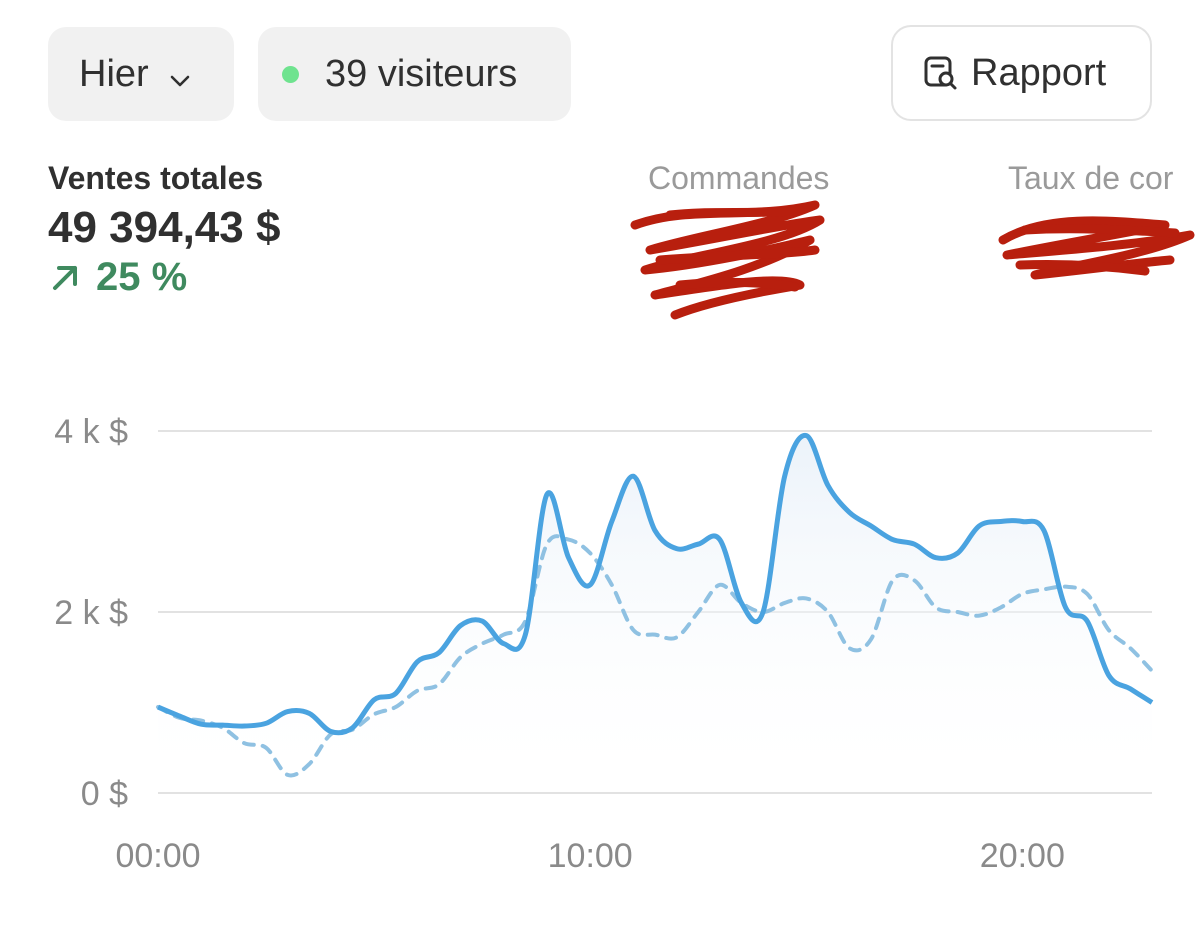 The image size is (1200, 934). I want to click on chevron-down-icon, so click(180, 74).